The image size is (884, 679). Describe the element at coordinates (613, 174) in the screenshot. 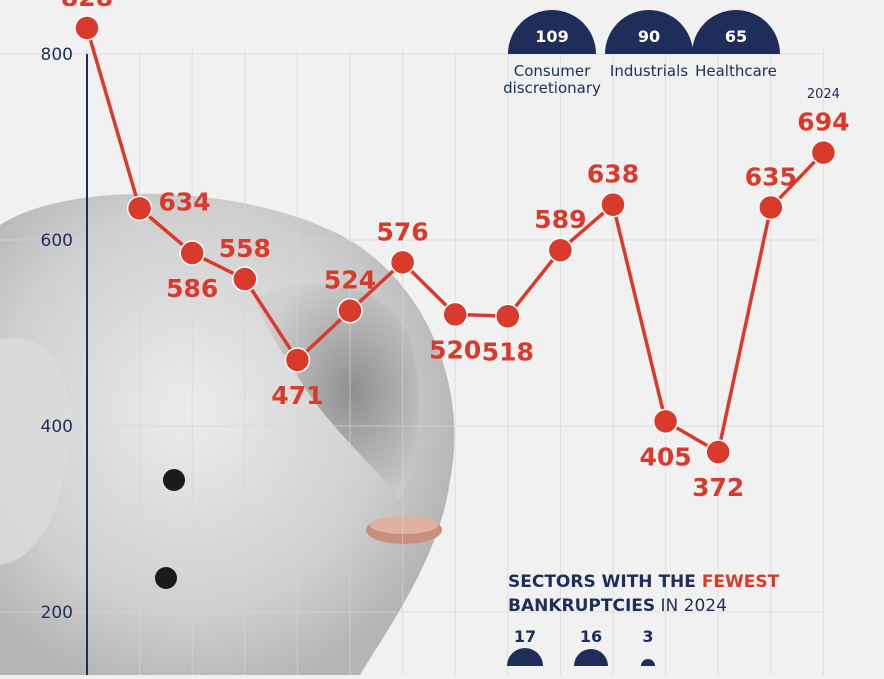

I see `data-label: 638` at that location.